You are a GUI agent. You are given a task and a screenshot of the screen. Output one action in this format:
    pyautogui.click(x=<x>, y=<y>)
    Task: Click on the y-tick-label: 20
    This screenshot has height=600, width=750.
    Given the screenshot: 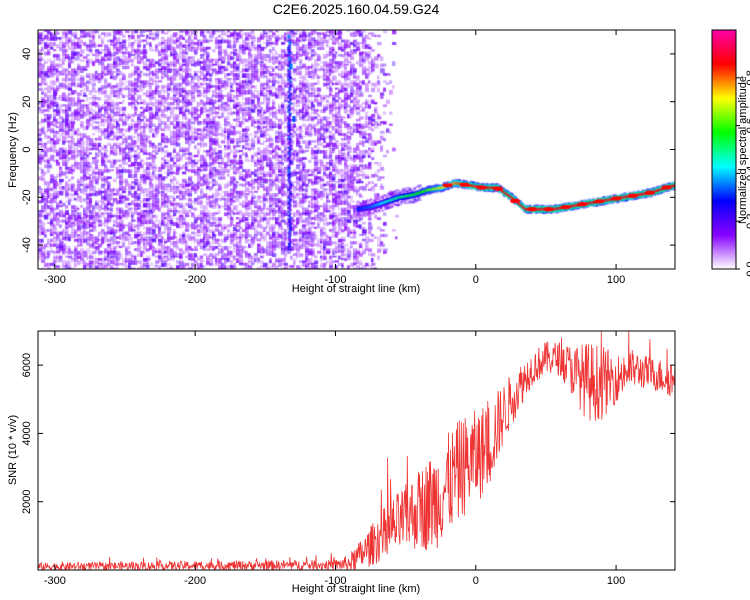 What is the action you would take?
    pyautogui.click(x=27, y=102)
    